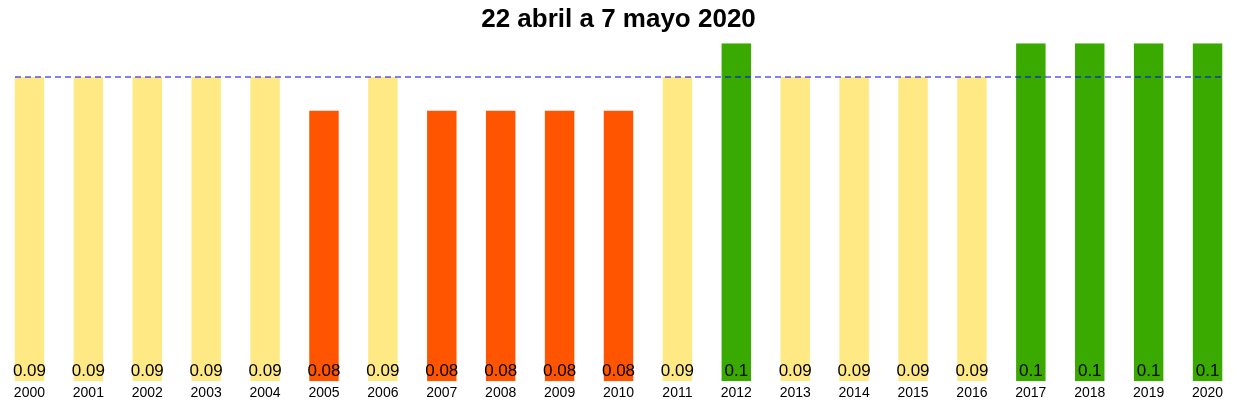 The image size is (1245, 408). I want to click on x-tick-label: 2014, so click(854, 392).